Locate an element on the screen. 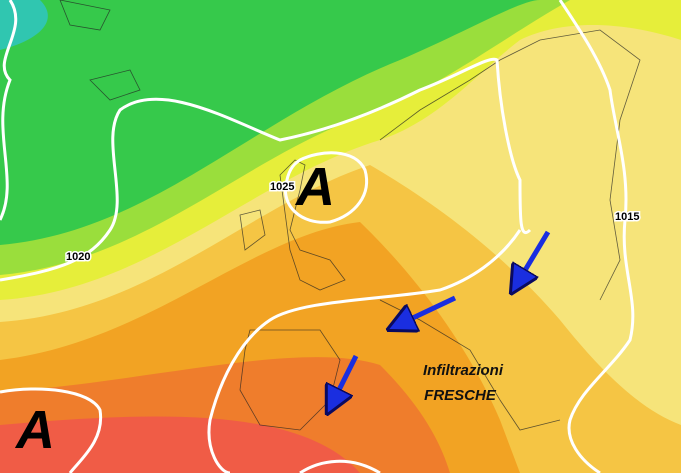 The width and height of the screenshot is (681, 473). annotation: Infiltrazioni is located at coordinates (463, 370).